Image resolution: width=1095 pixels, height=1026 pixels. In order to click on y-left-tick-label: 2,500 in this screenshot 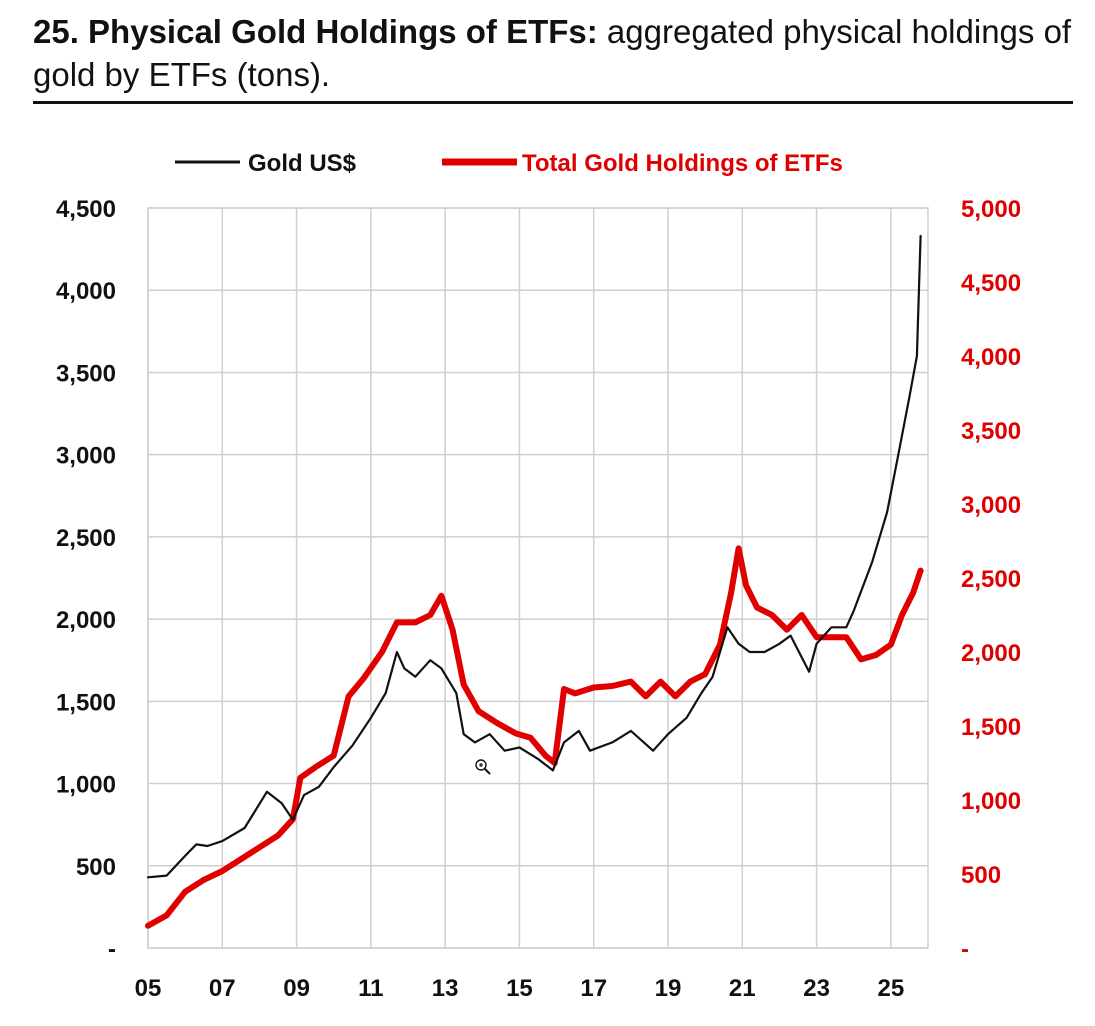, I will do `click(86, 538)`.